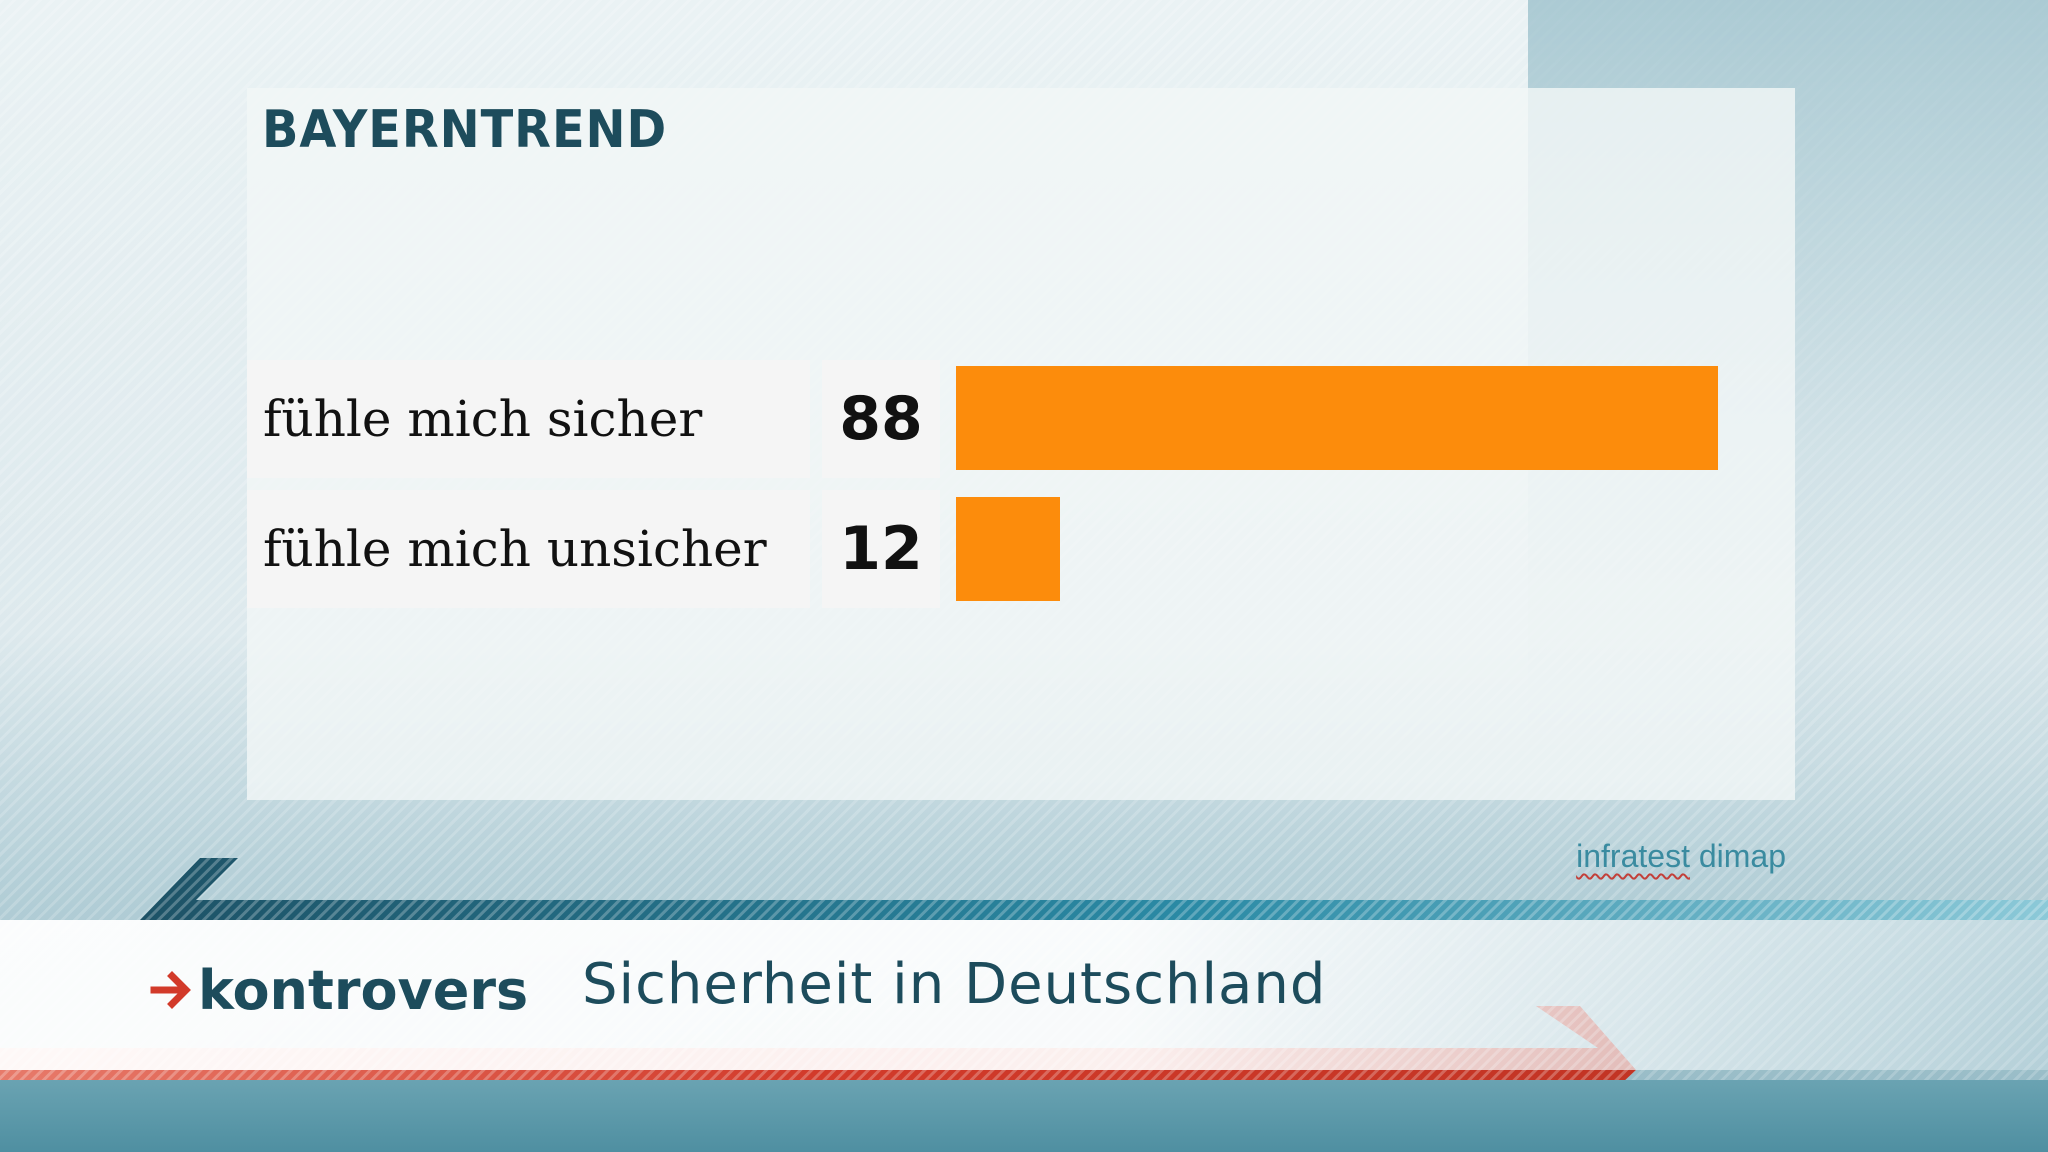 This screenshot has height=1152, width=2048. Describe the element at coordinates (515, 549) in the screenshot. I see `category-label: fühle mich unsicher` at that location.